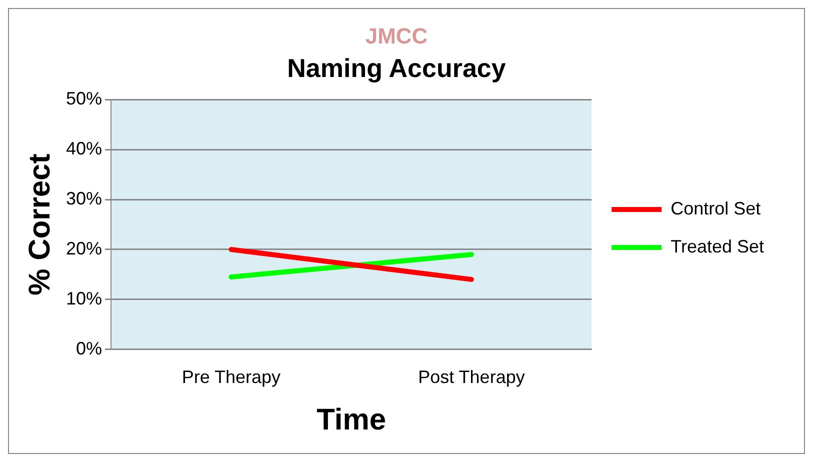 The width and height of the screenshot is (817, 466). Describe the element at coordinates (84, 248) in the screenshot. I see `y-tick-label: 20%` at that location.